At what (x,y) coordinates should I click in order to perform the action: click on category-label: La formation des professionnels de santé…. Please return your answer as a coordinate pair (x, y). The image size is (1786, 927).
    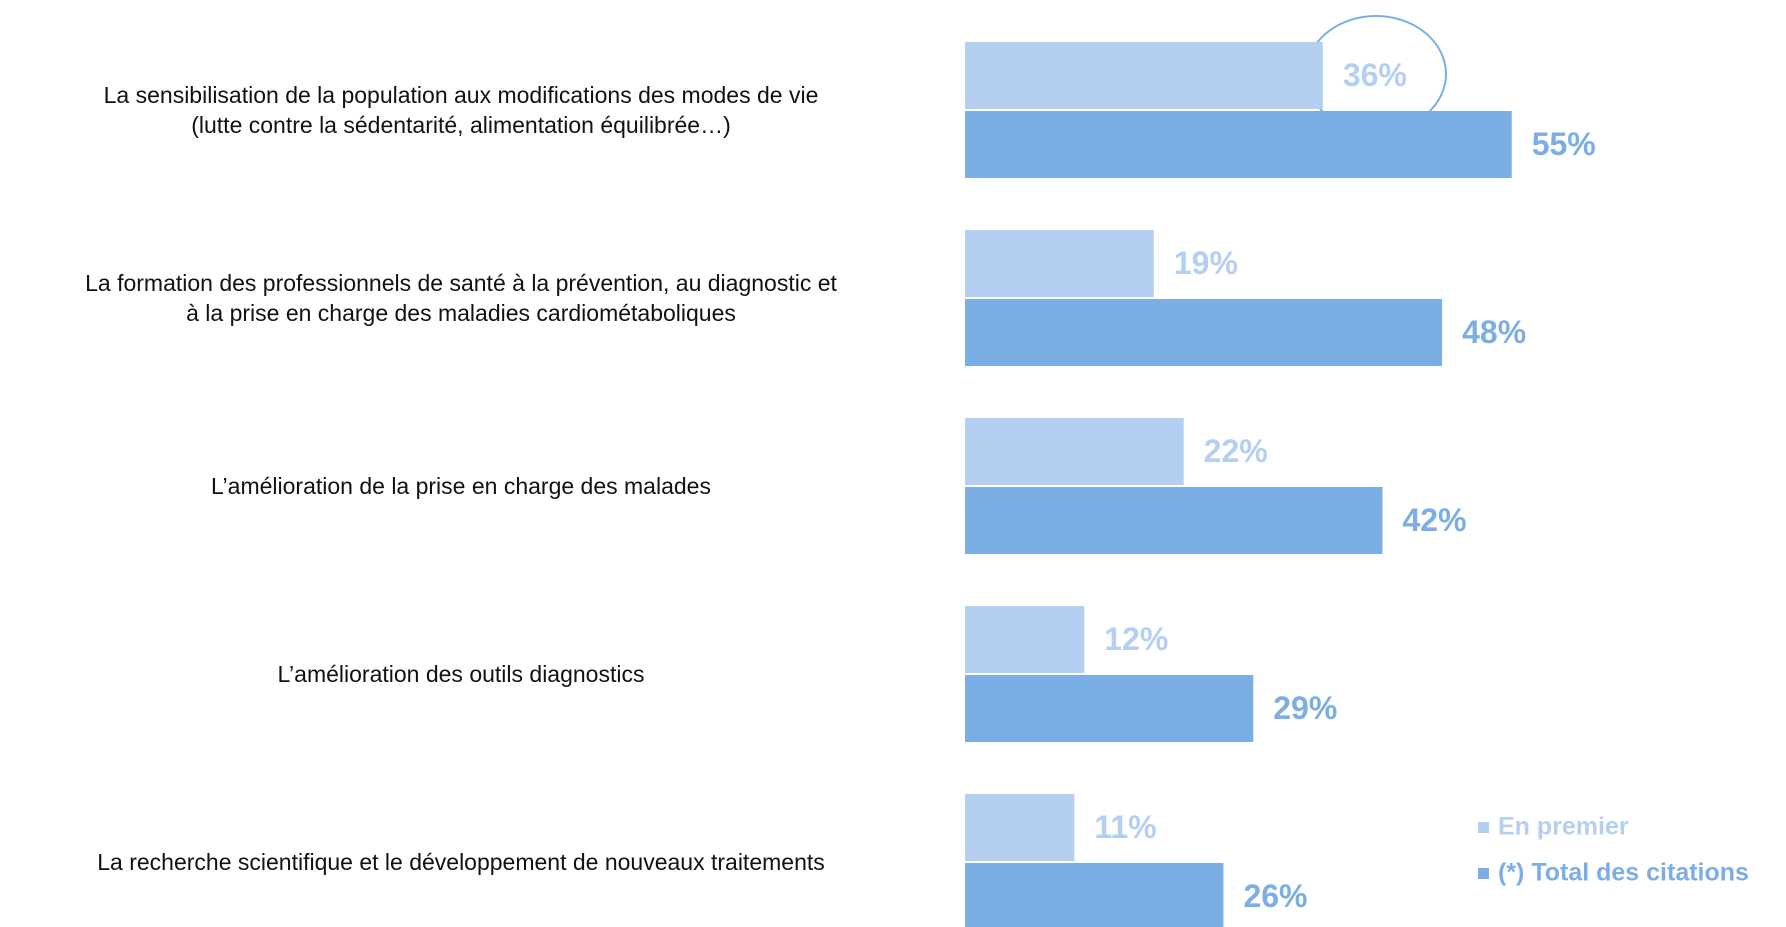
    Looking at the image, I should click on (461, 298).